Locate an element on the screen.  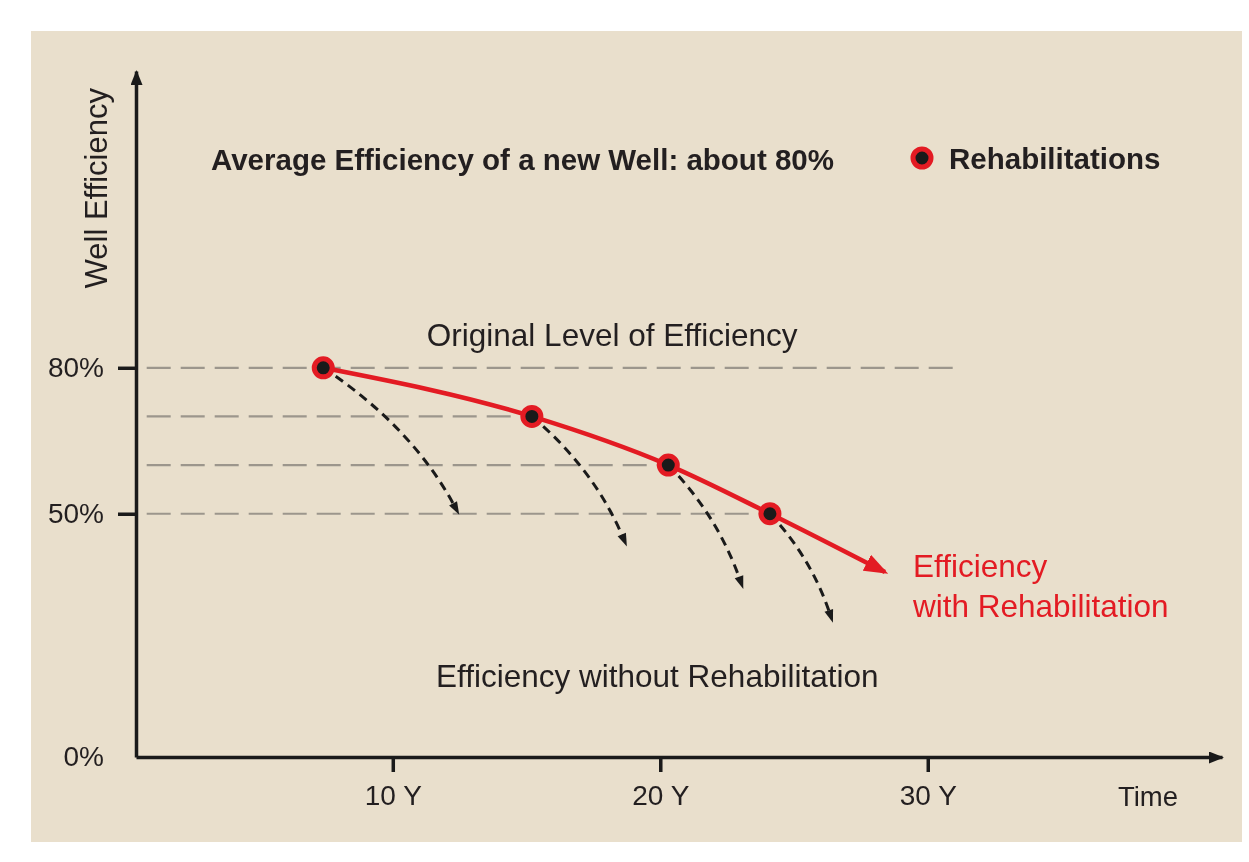
y-tick-label: 80% is located at coordinates (75, 368).